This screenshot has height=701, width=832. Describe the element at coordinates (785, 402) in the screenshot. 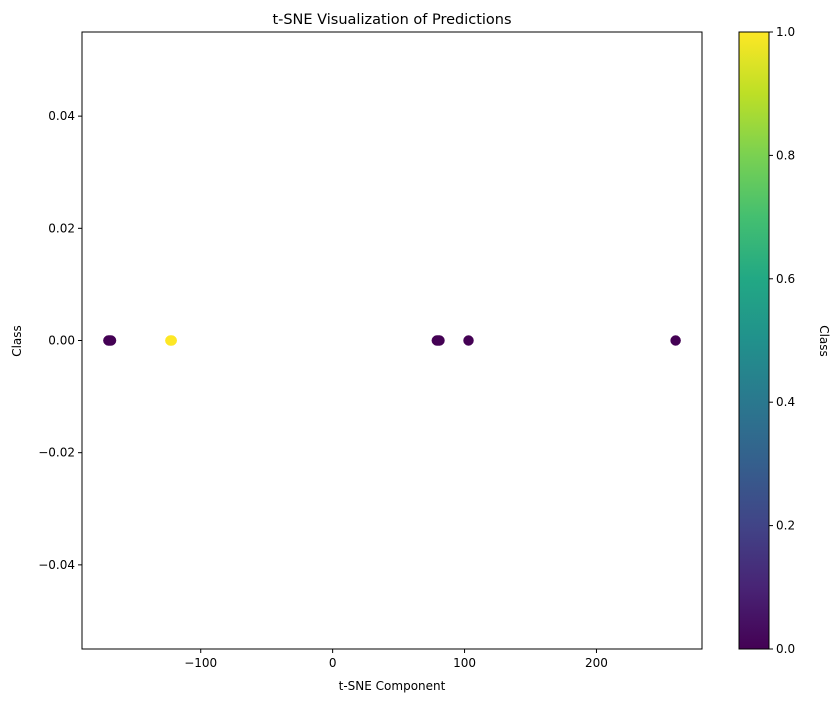

I see `colorbar-tick-label: 0.4` at that location.